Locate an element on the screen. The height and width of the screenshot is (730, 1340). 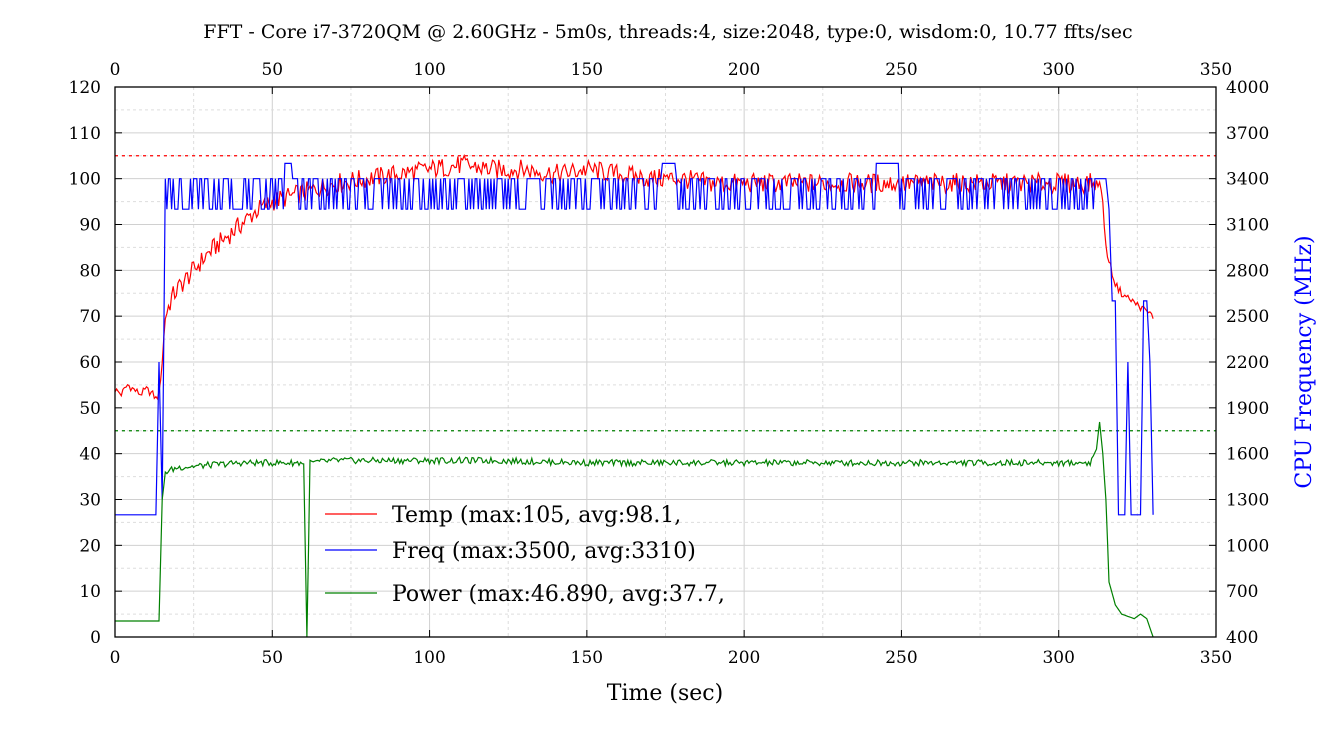
x2-tick-label: 50 is located at coordinates (272, 70).